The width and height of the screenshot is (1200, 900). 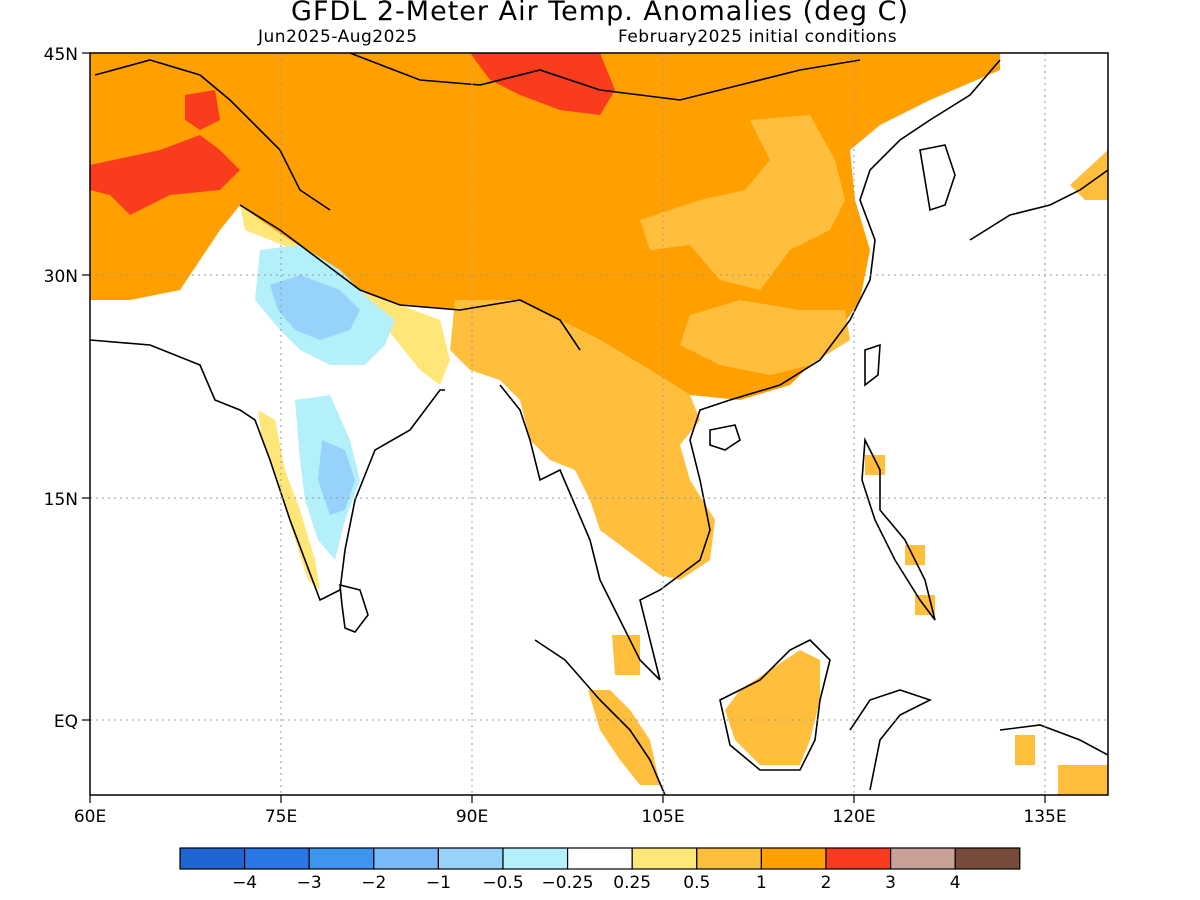 I want to click on coastline-korea, so click(x=937, y=178).